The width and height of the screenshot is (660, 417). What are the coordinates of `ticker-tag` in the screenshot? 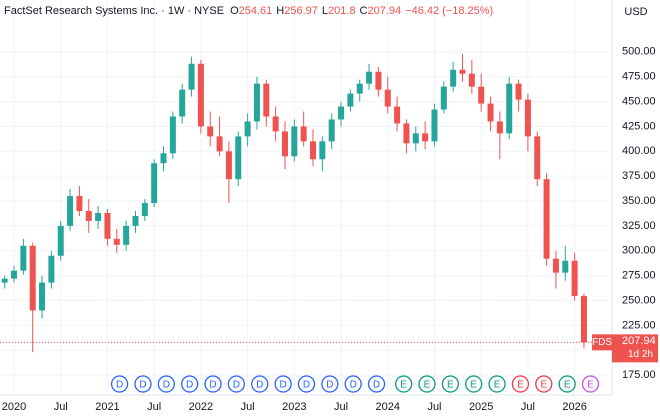 It's located at (602, 342).